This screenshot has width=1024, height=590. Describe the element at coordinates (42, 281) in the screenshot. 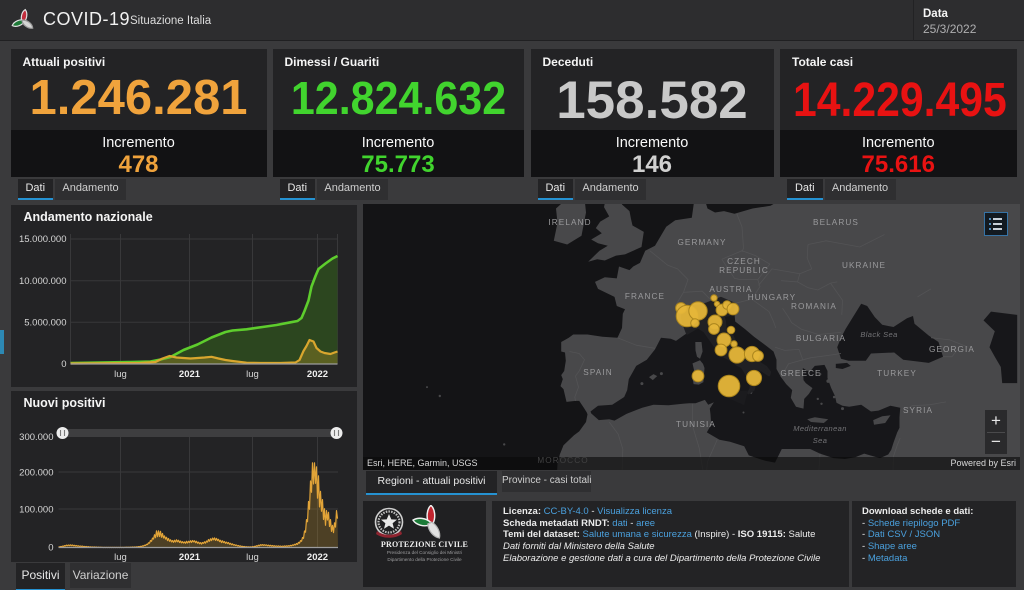

I see `svg-text: 10.000.000` at that location.